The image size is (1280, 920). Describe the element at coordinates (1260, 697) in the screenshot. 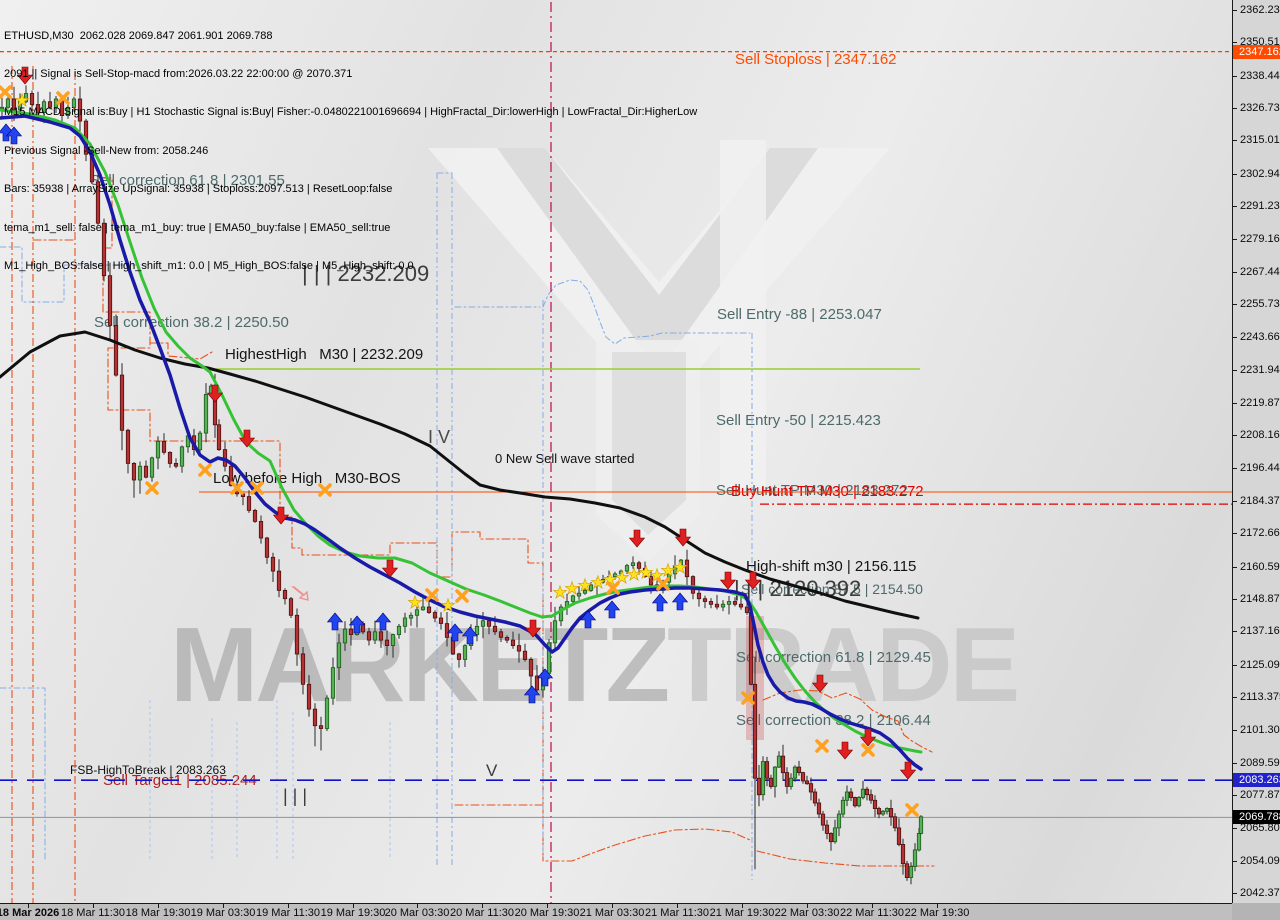

I see `price-axis-label: 2113.375` at that location.